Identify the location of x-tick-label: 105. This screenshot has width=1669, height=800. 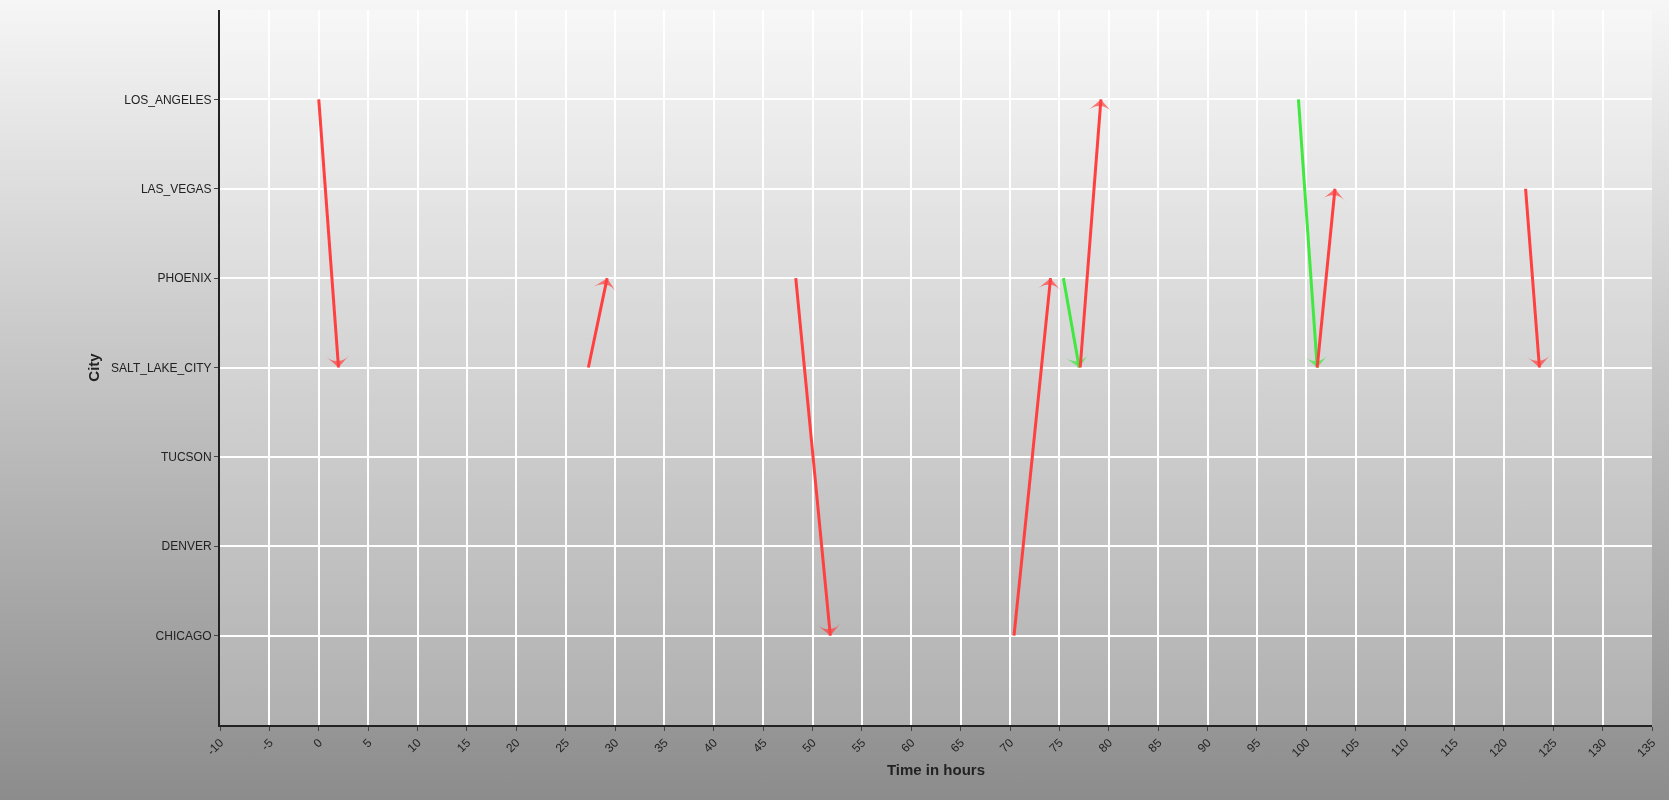
(1350, 747).